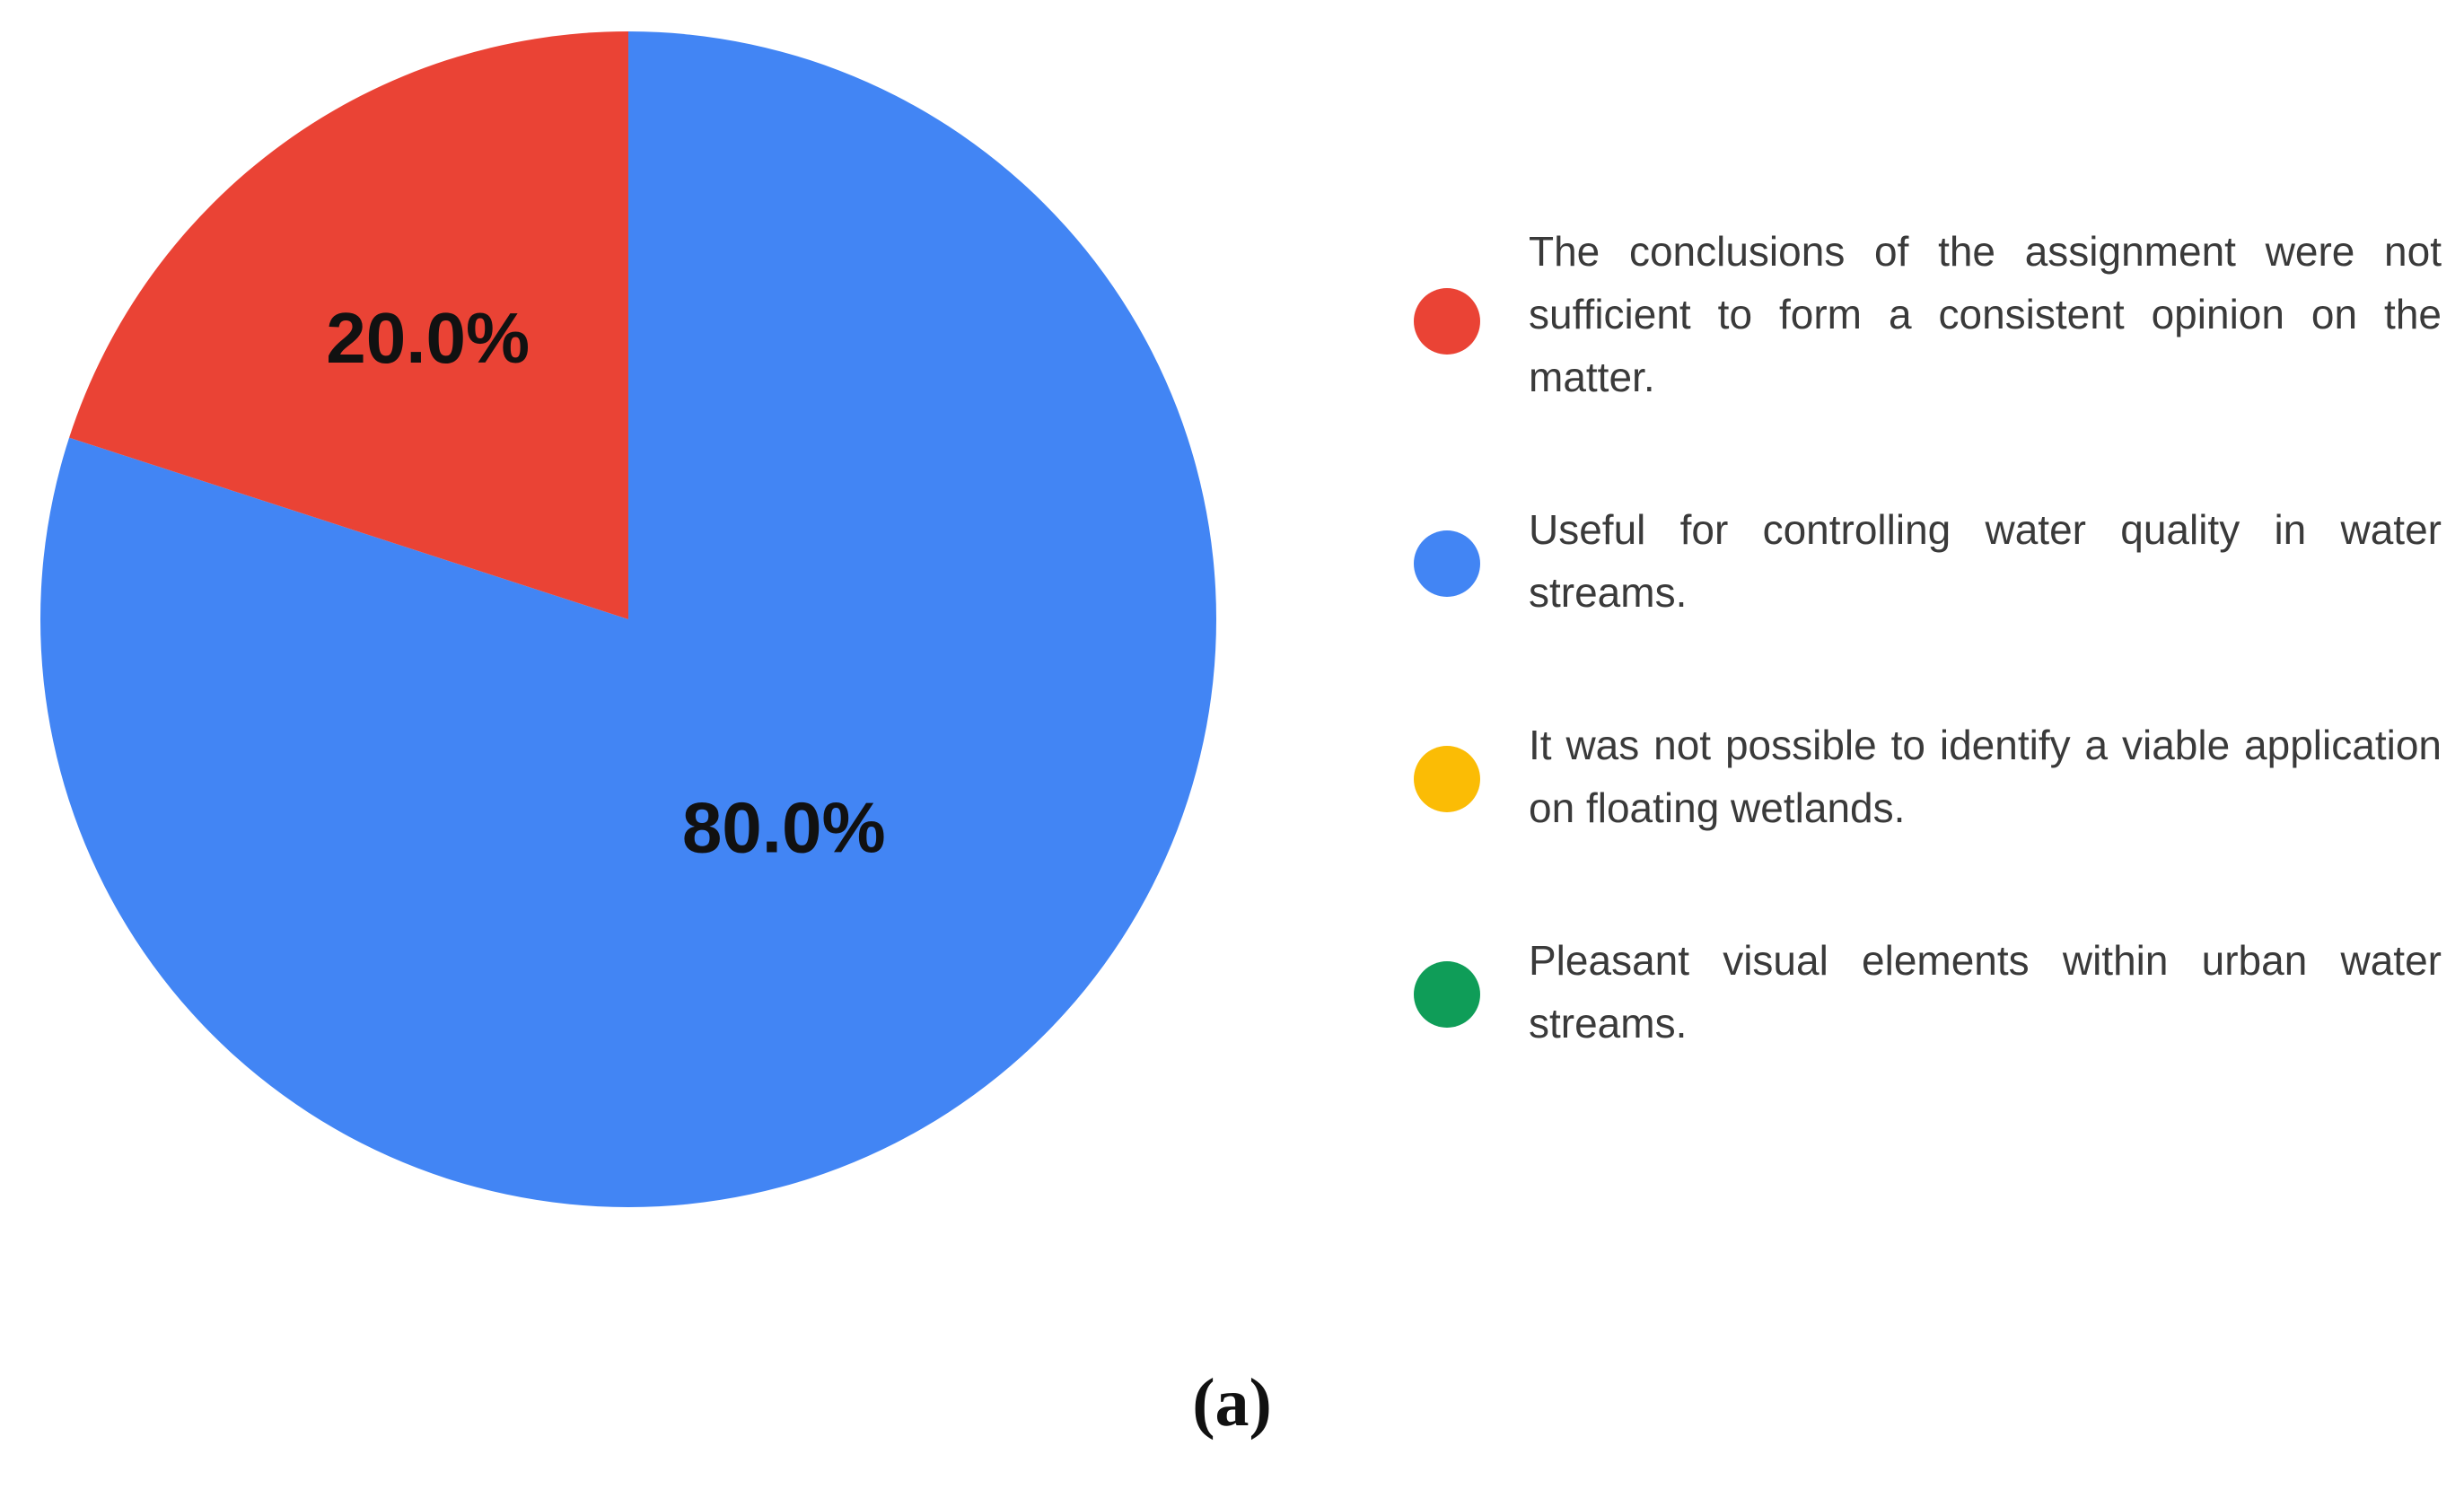  What do you see at coordinates (1232, 1403) in the screenshot?
I see `figure-caption: (a)` at bounding box center [1232, 1403].